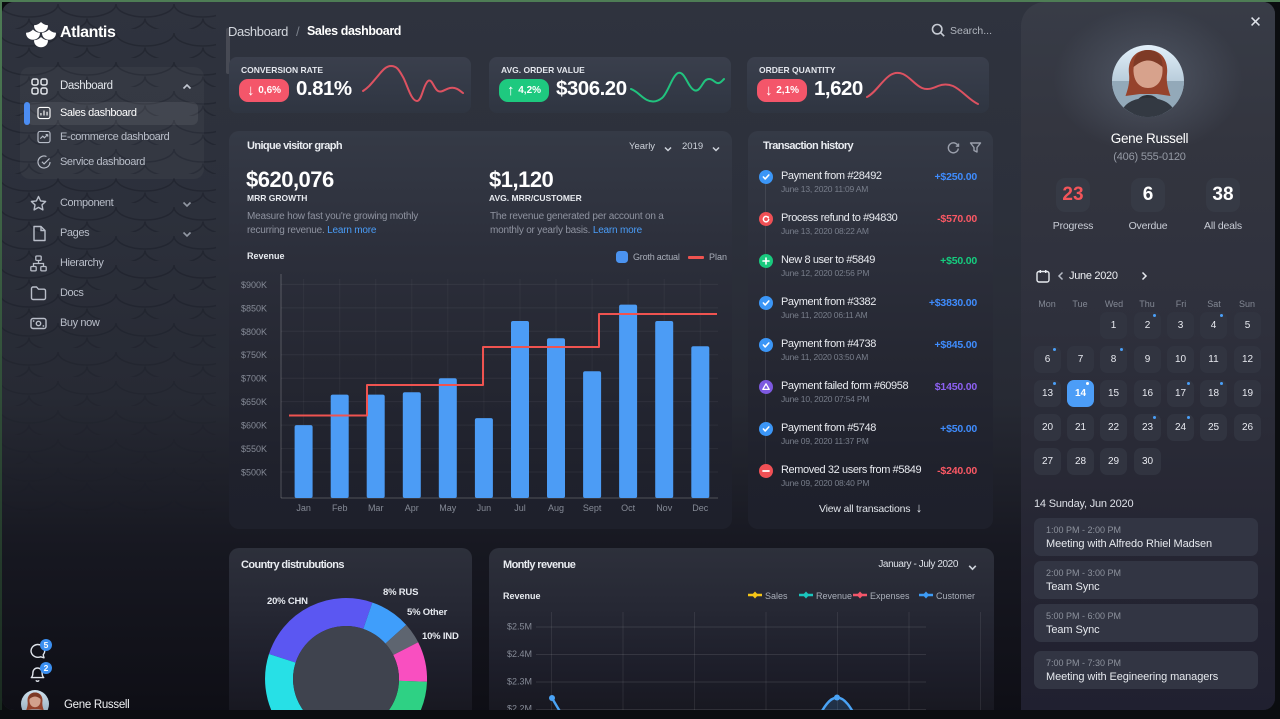 The image size is (1280, 719). I want to click on svg-text: Nov, so click(664, 508).